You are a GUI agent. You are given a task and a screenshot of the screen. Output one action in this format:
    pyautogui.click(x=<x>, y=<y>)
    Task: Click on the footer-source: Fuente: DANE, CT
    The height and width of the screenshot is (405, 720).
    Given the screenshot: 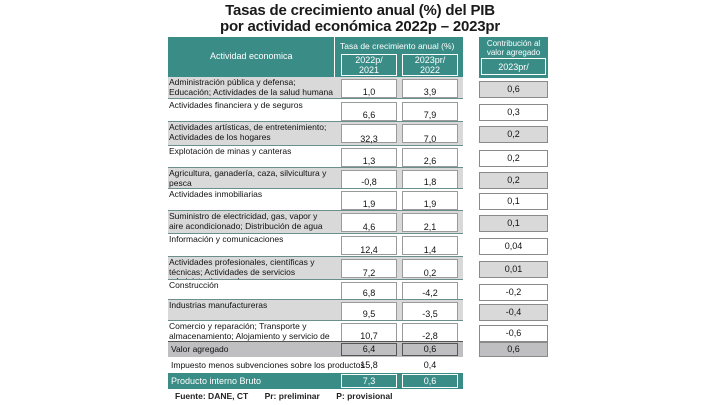 What is the action you would take?
    pyautogui.click(x=212, y=396)
    